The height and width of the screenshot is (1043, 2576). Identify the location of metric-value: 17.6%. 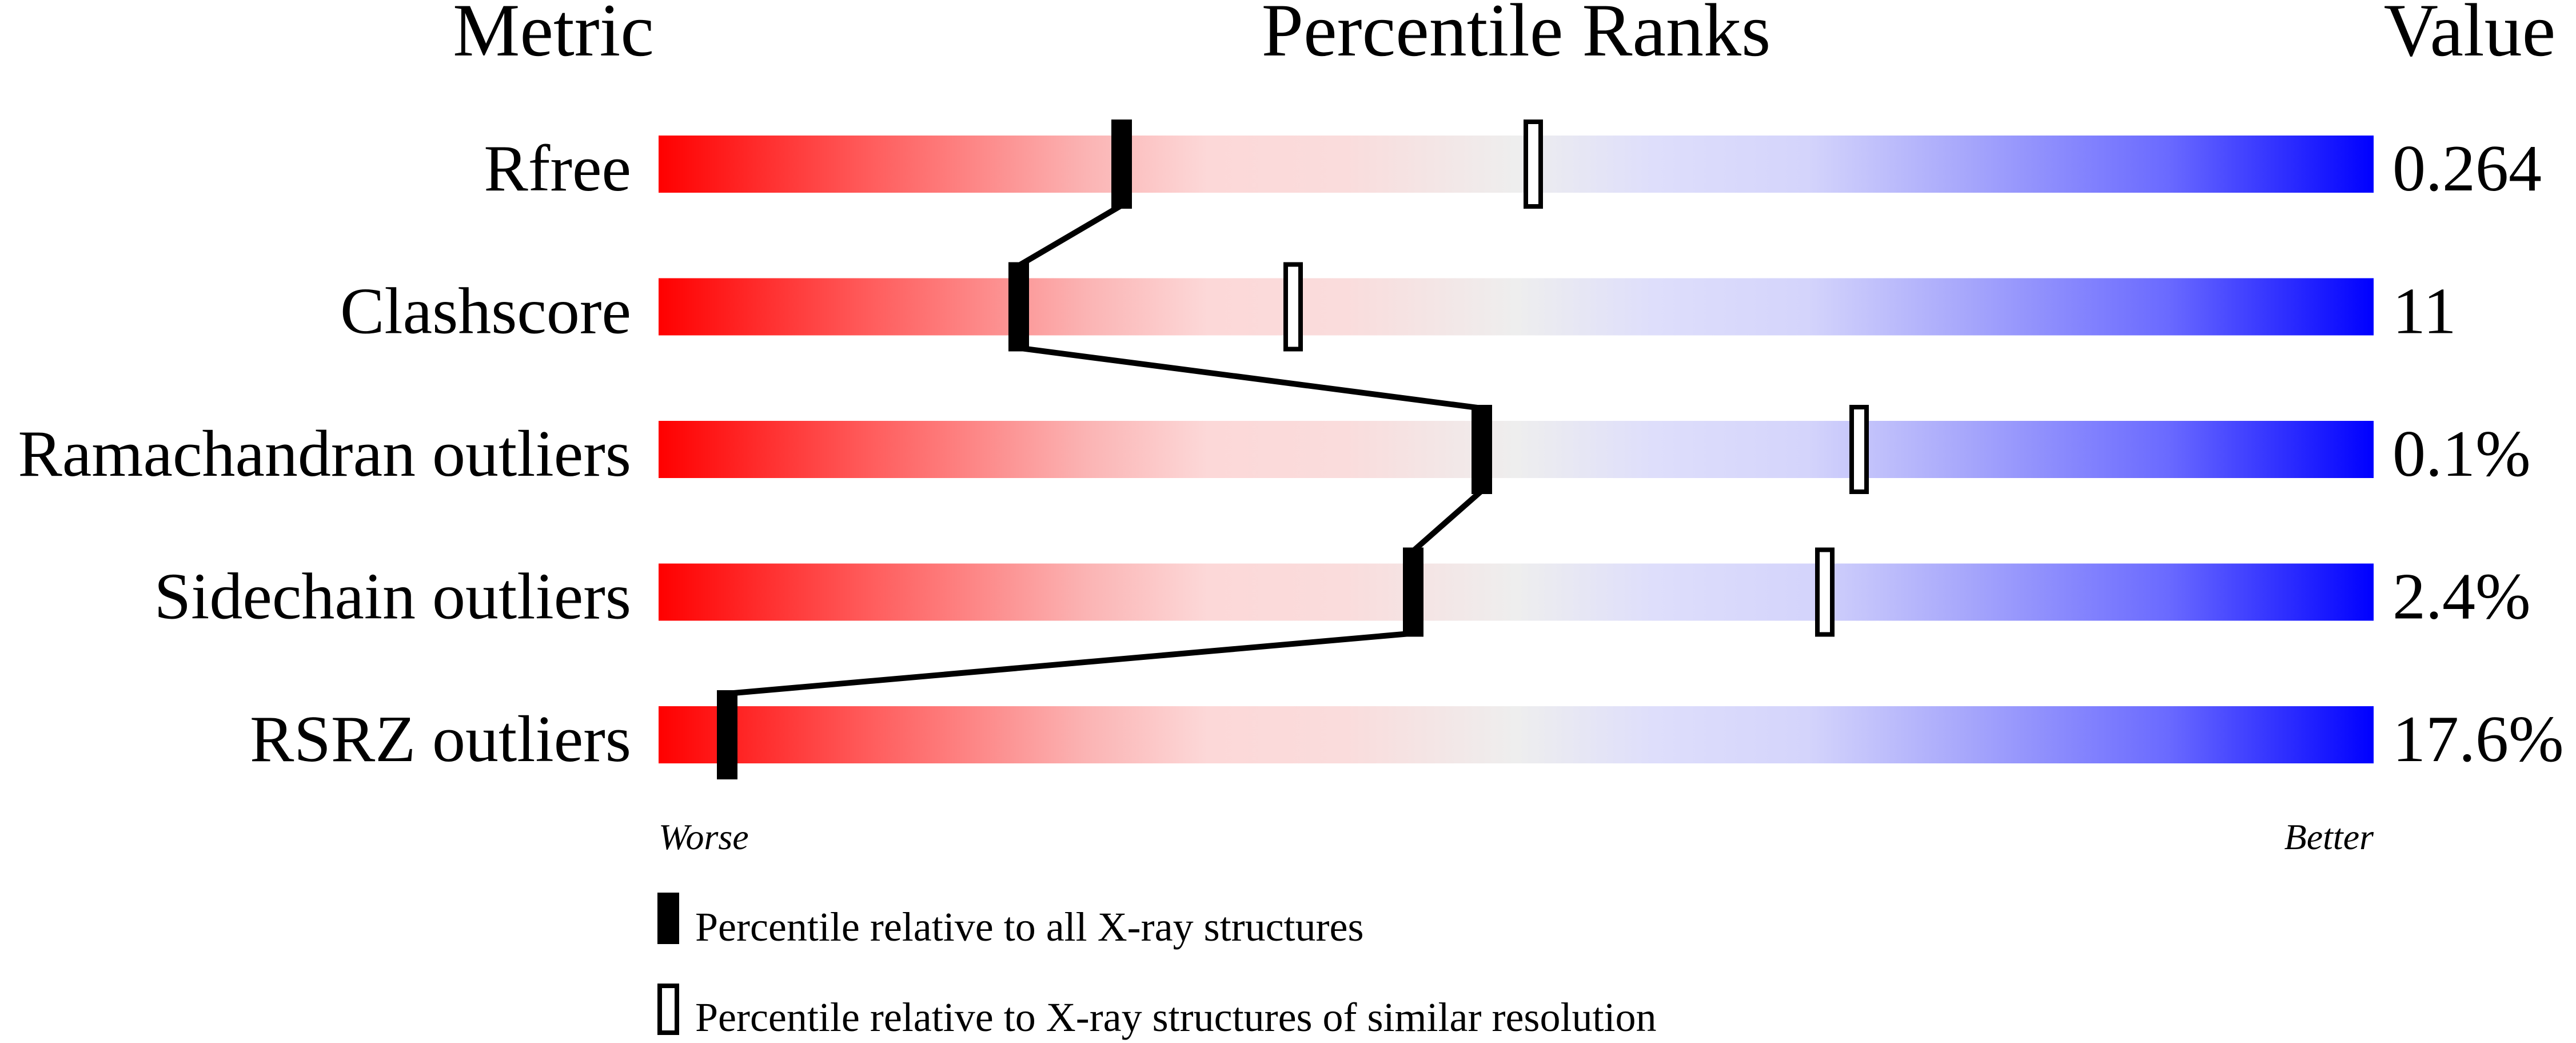
(2478, 739).